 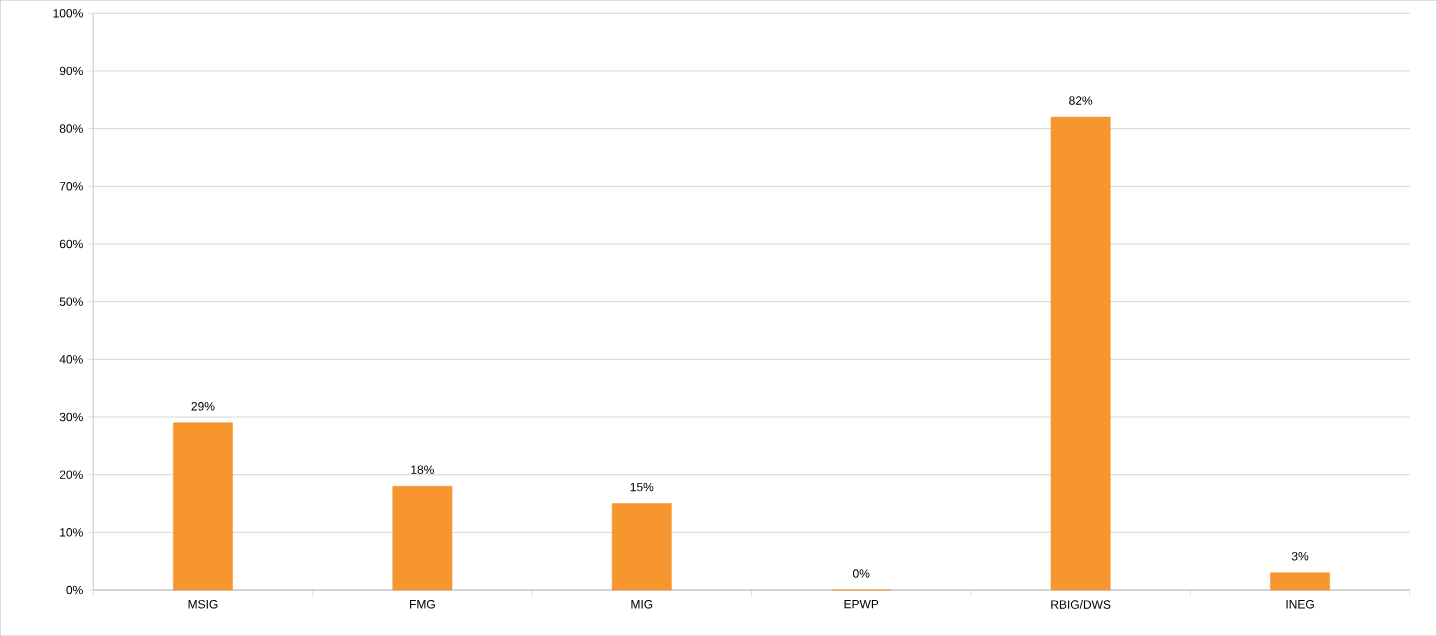 What do you see at coordinates (203, 406) in the screenshot?
I see `data-label: 29%` at bounding box center [203, 406].